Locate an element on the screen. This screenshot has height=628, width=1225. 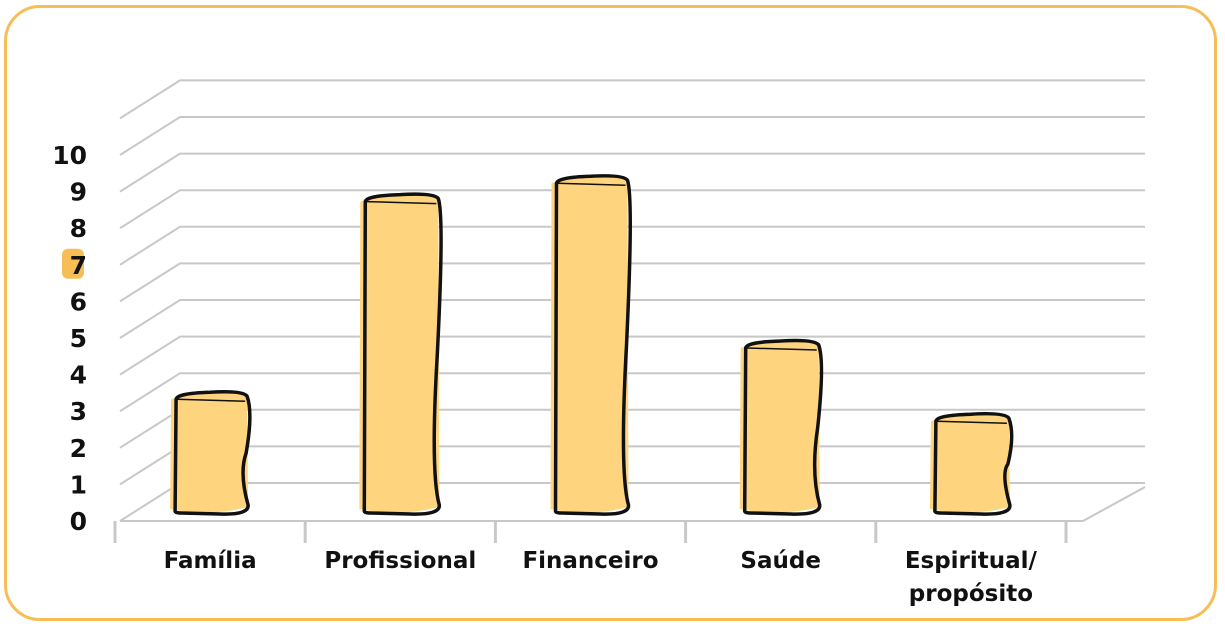
x-tick-label: Saúde is located at coordinates (780, 561).